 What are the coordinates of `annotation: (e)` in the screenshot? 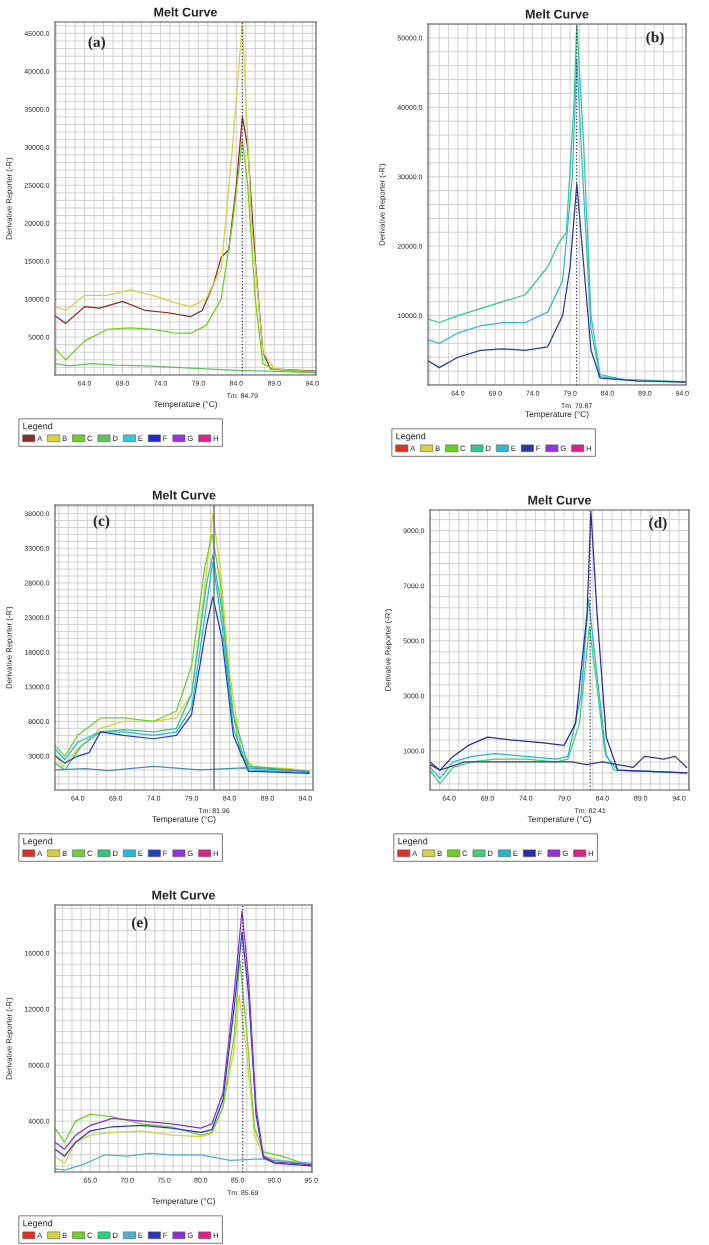 It's located at (140, 923).